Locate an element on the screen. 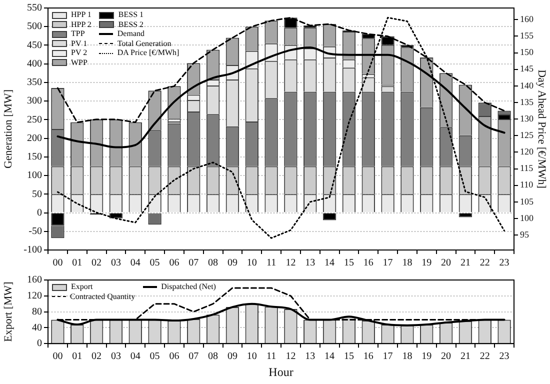 Image resolution: width=550 pixels, height=384 pixels. legend-label: DA Price [€/MWh] is located at coordinates (148, 52).